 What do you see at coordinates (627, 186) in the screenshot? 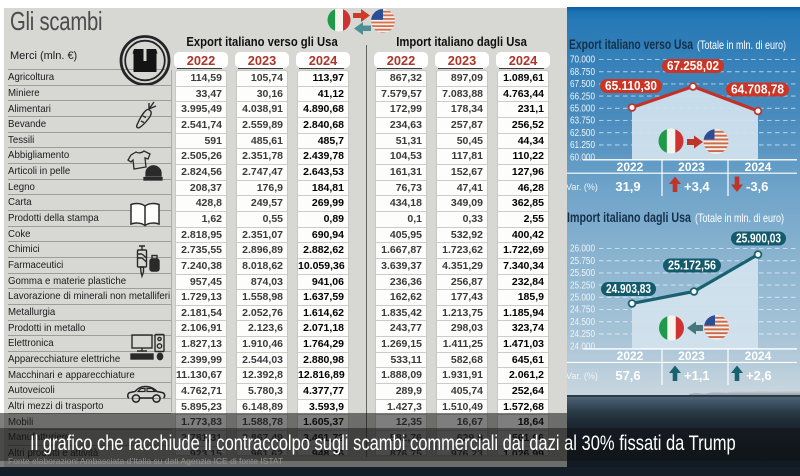
I see `svg-text: 31,9` at bounding box center [627, 186].